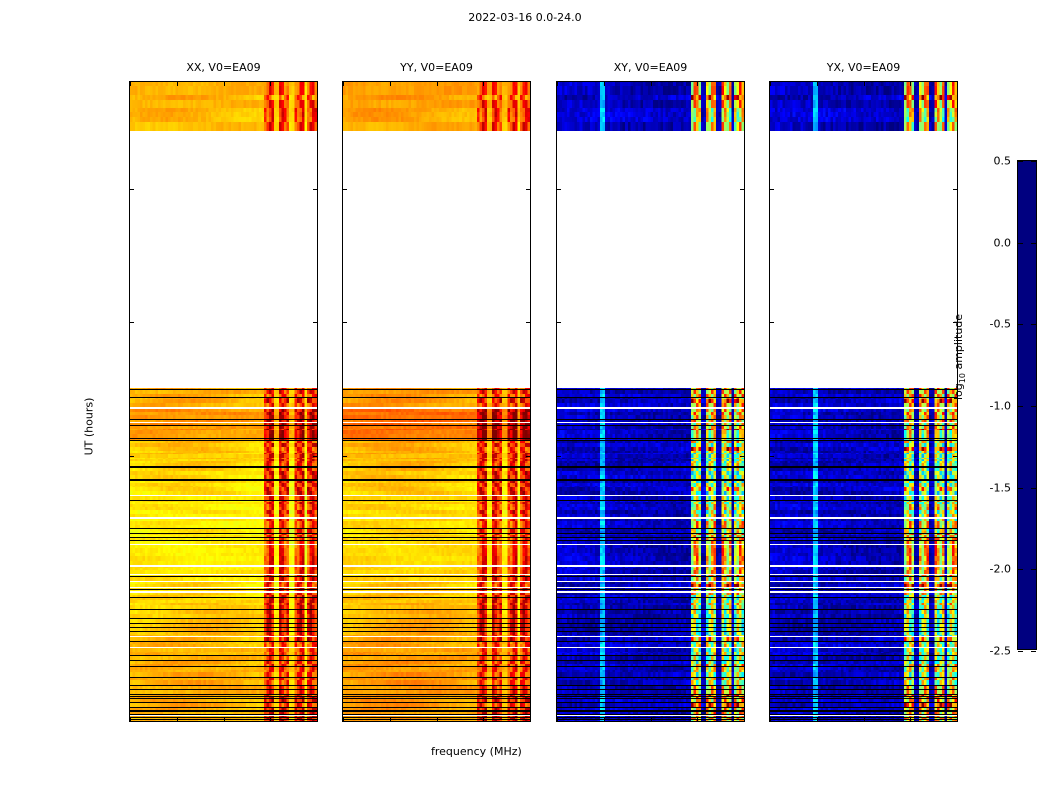 The height and width of the screenshot is (800, 1050). Describe the element at coordinates (436, 391) in the screenshot. I see `panel-yy: YY, V0=EA09 32033535036538005101520` at that location.